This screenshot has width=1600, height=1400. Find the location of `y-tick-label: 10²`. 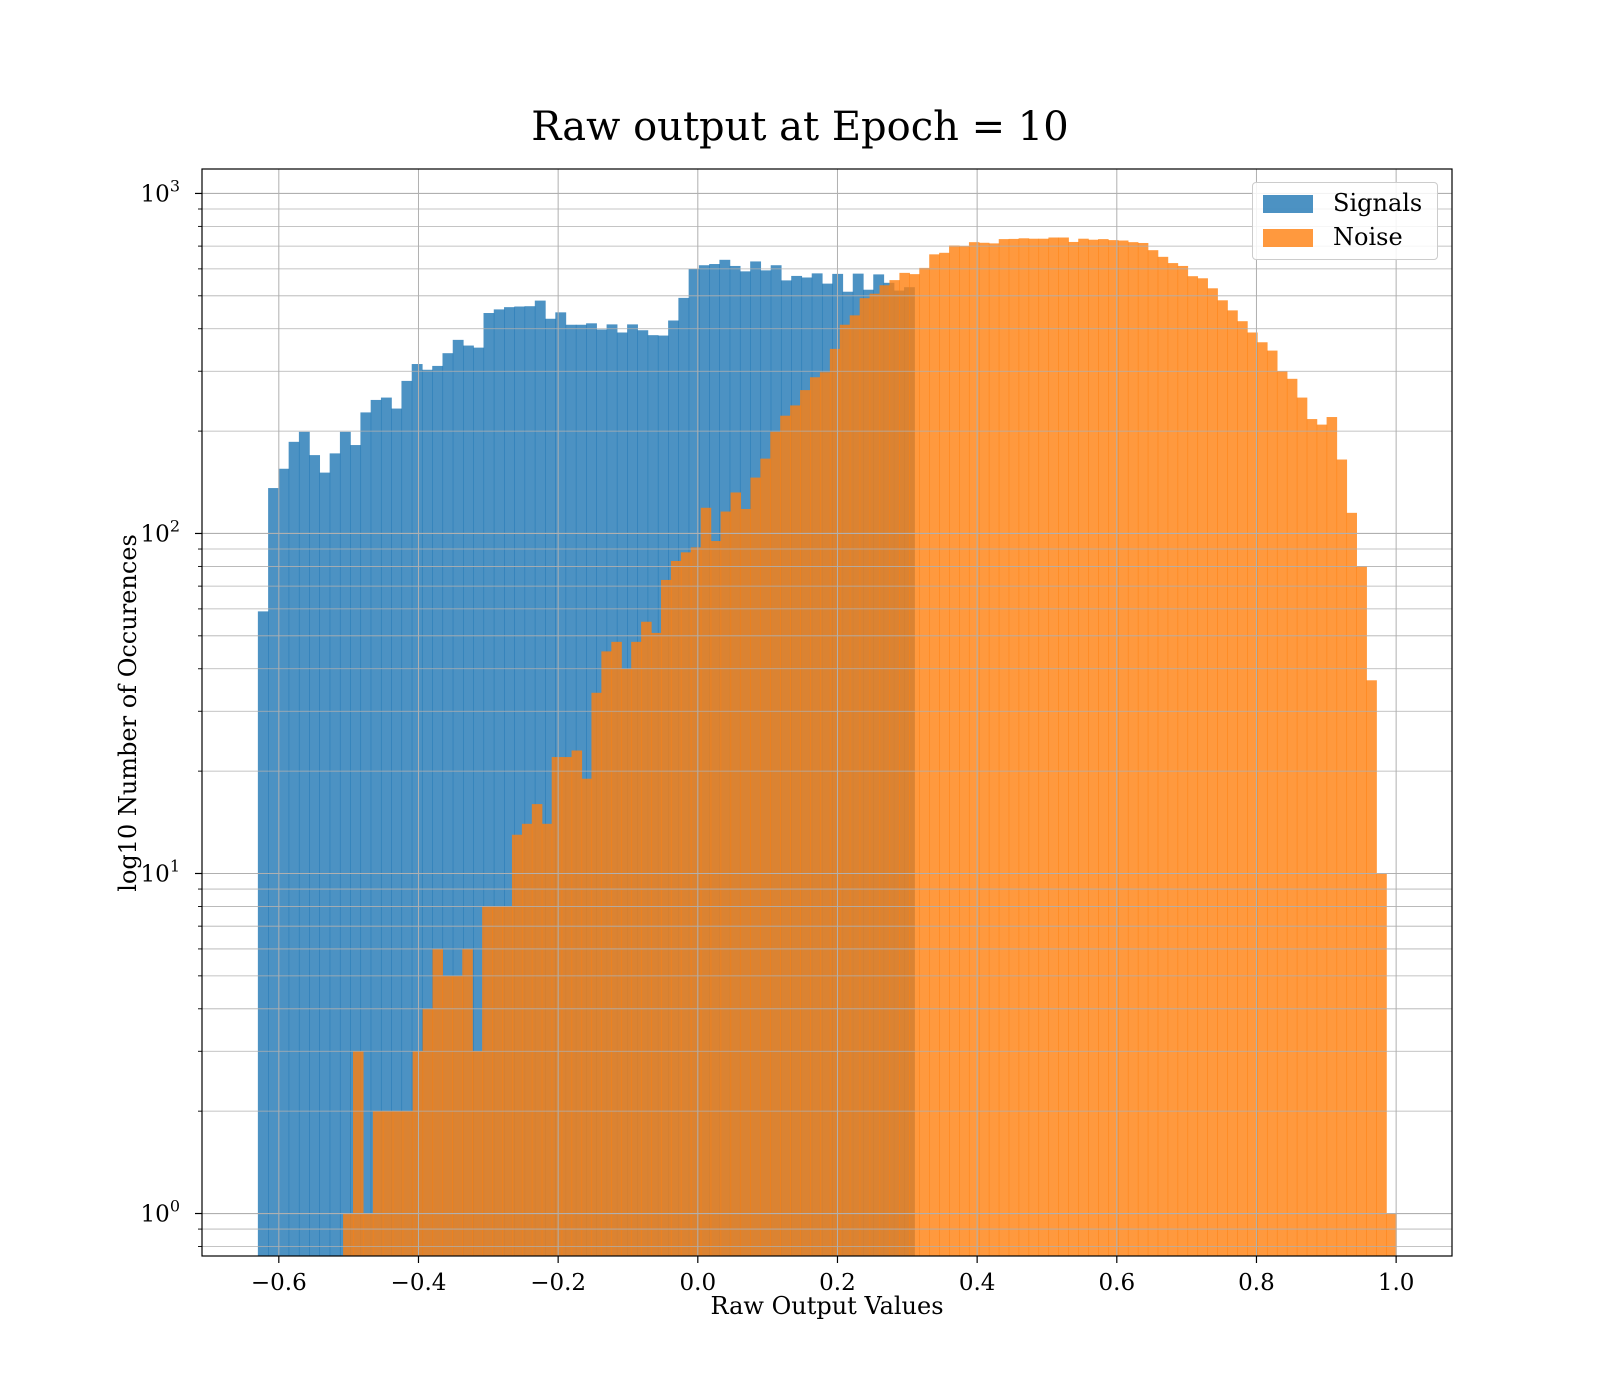

y-tick-label: 10² is located at coordinates (160, 531).